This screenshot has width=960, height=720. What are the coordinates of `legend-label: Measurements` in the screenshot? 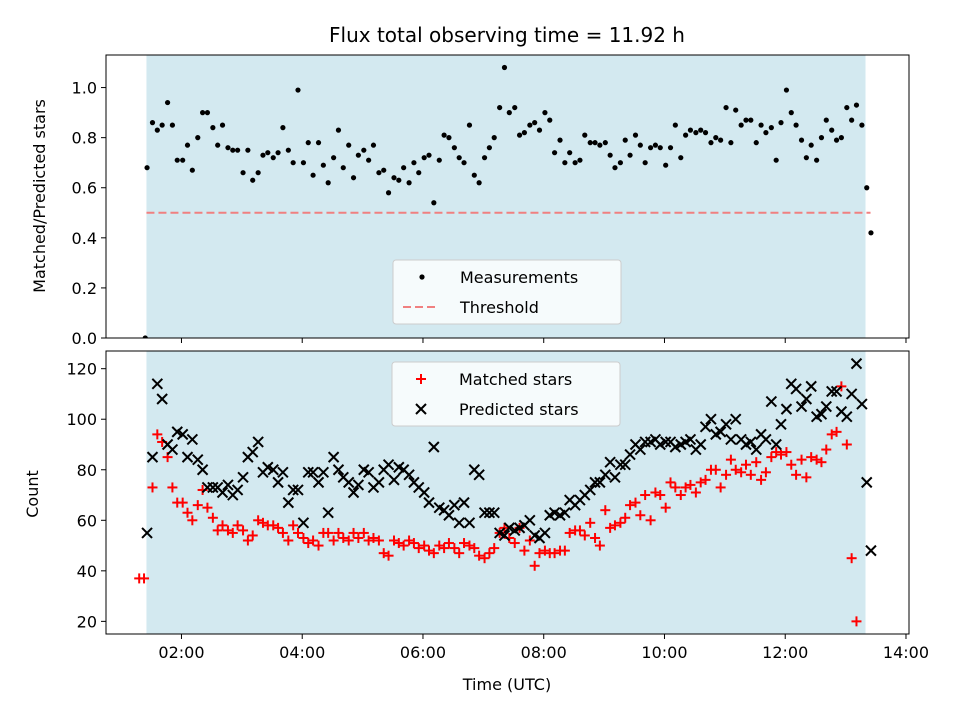 It's located at (519, 277).